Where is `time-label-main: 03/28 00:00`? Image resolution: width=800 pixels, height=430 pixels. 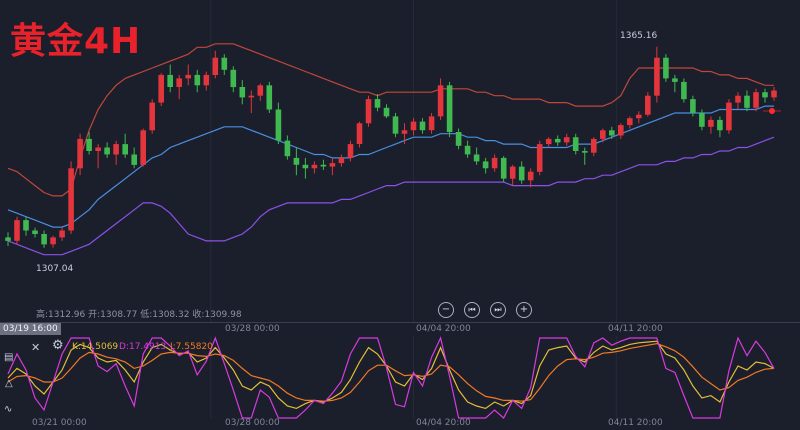
time-label-main: 03/28 00:00 is located at coordinates (252, 329).